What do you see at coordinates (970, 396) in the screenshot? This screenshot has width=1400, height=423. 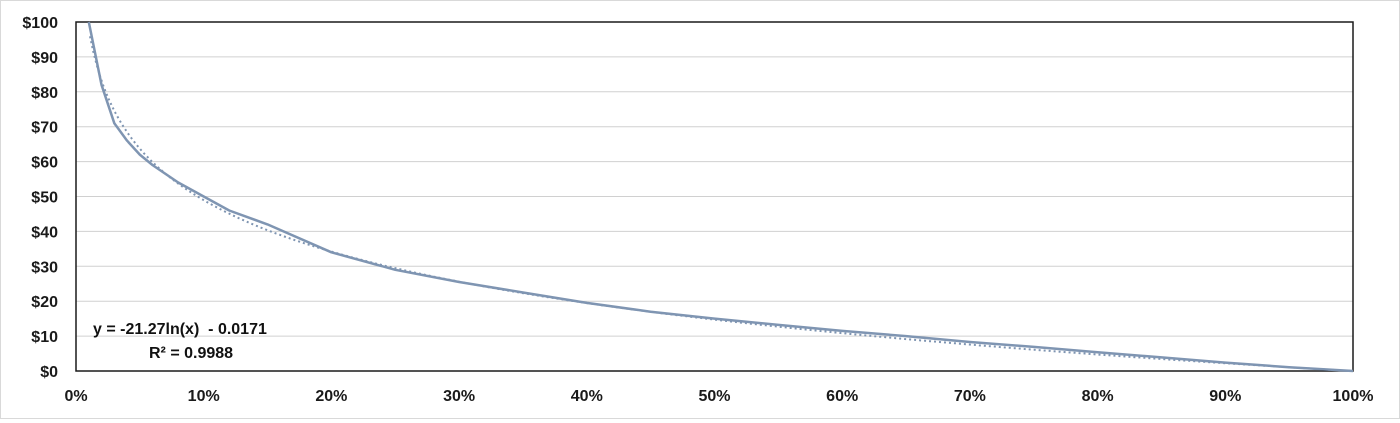 I see `x-tick-label: 70%` at bounding box center [970, 396].